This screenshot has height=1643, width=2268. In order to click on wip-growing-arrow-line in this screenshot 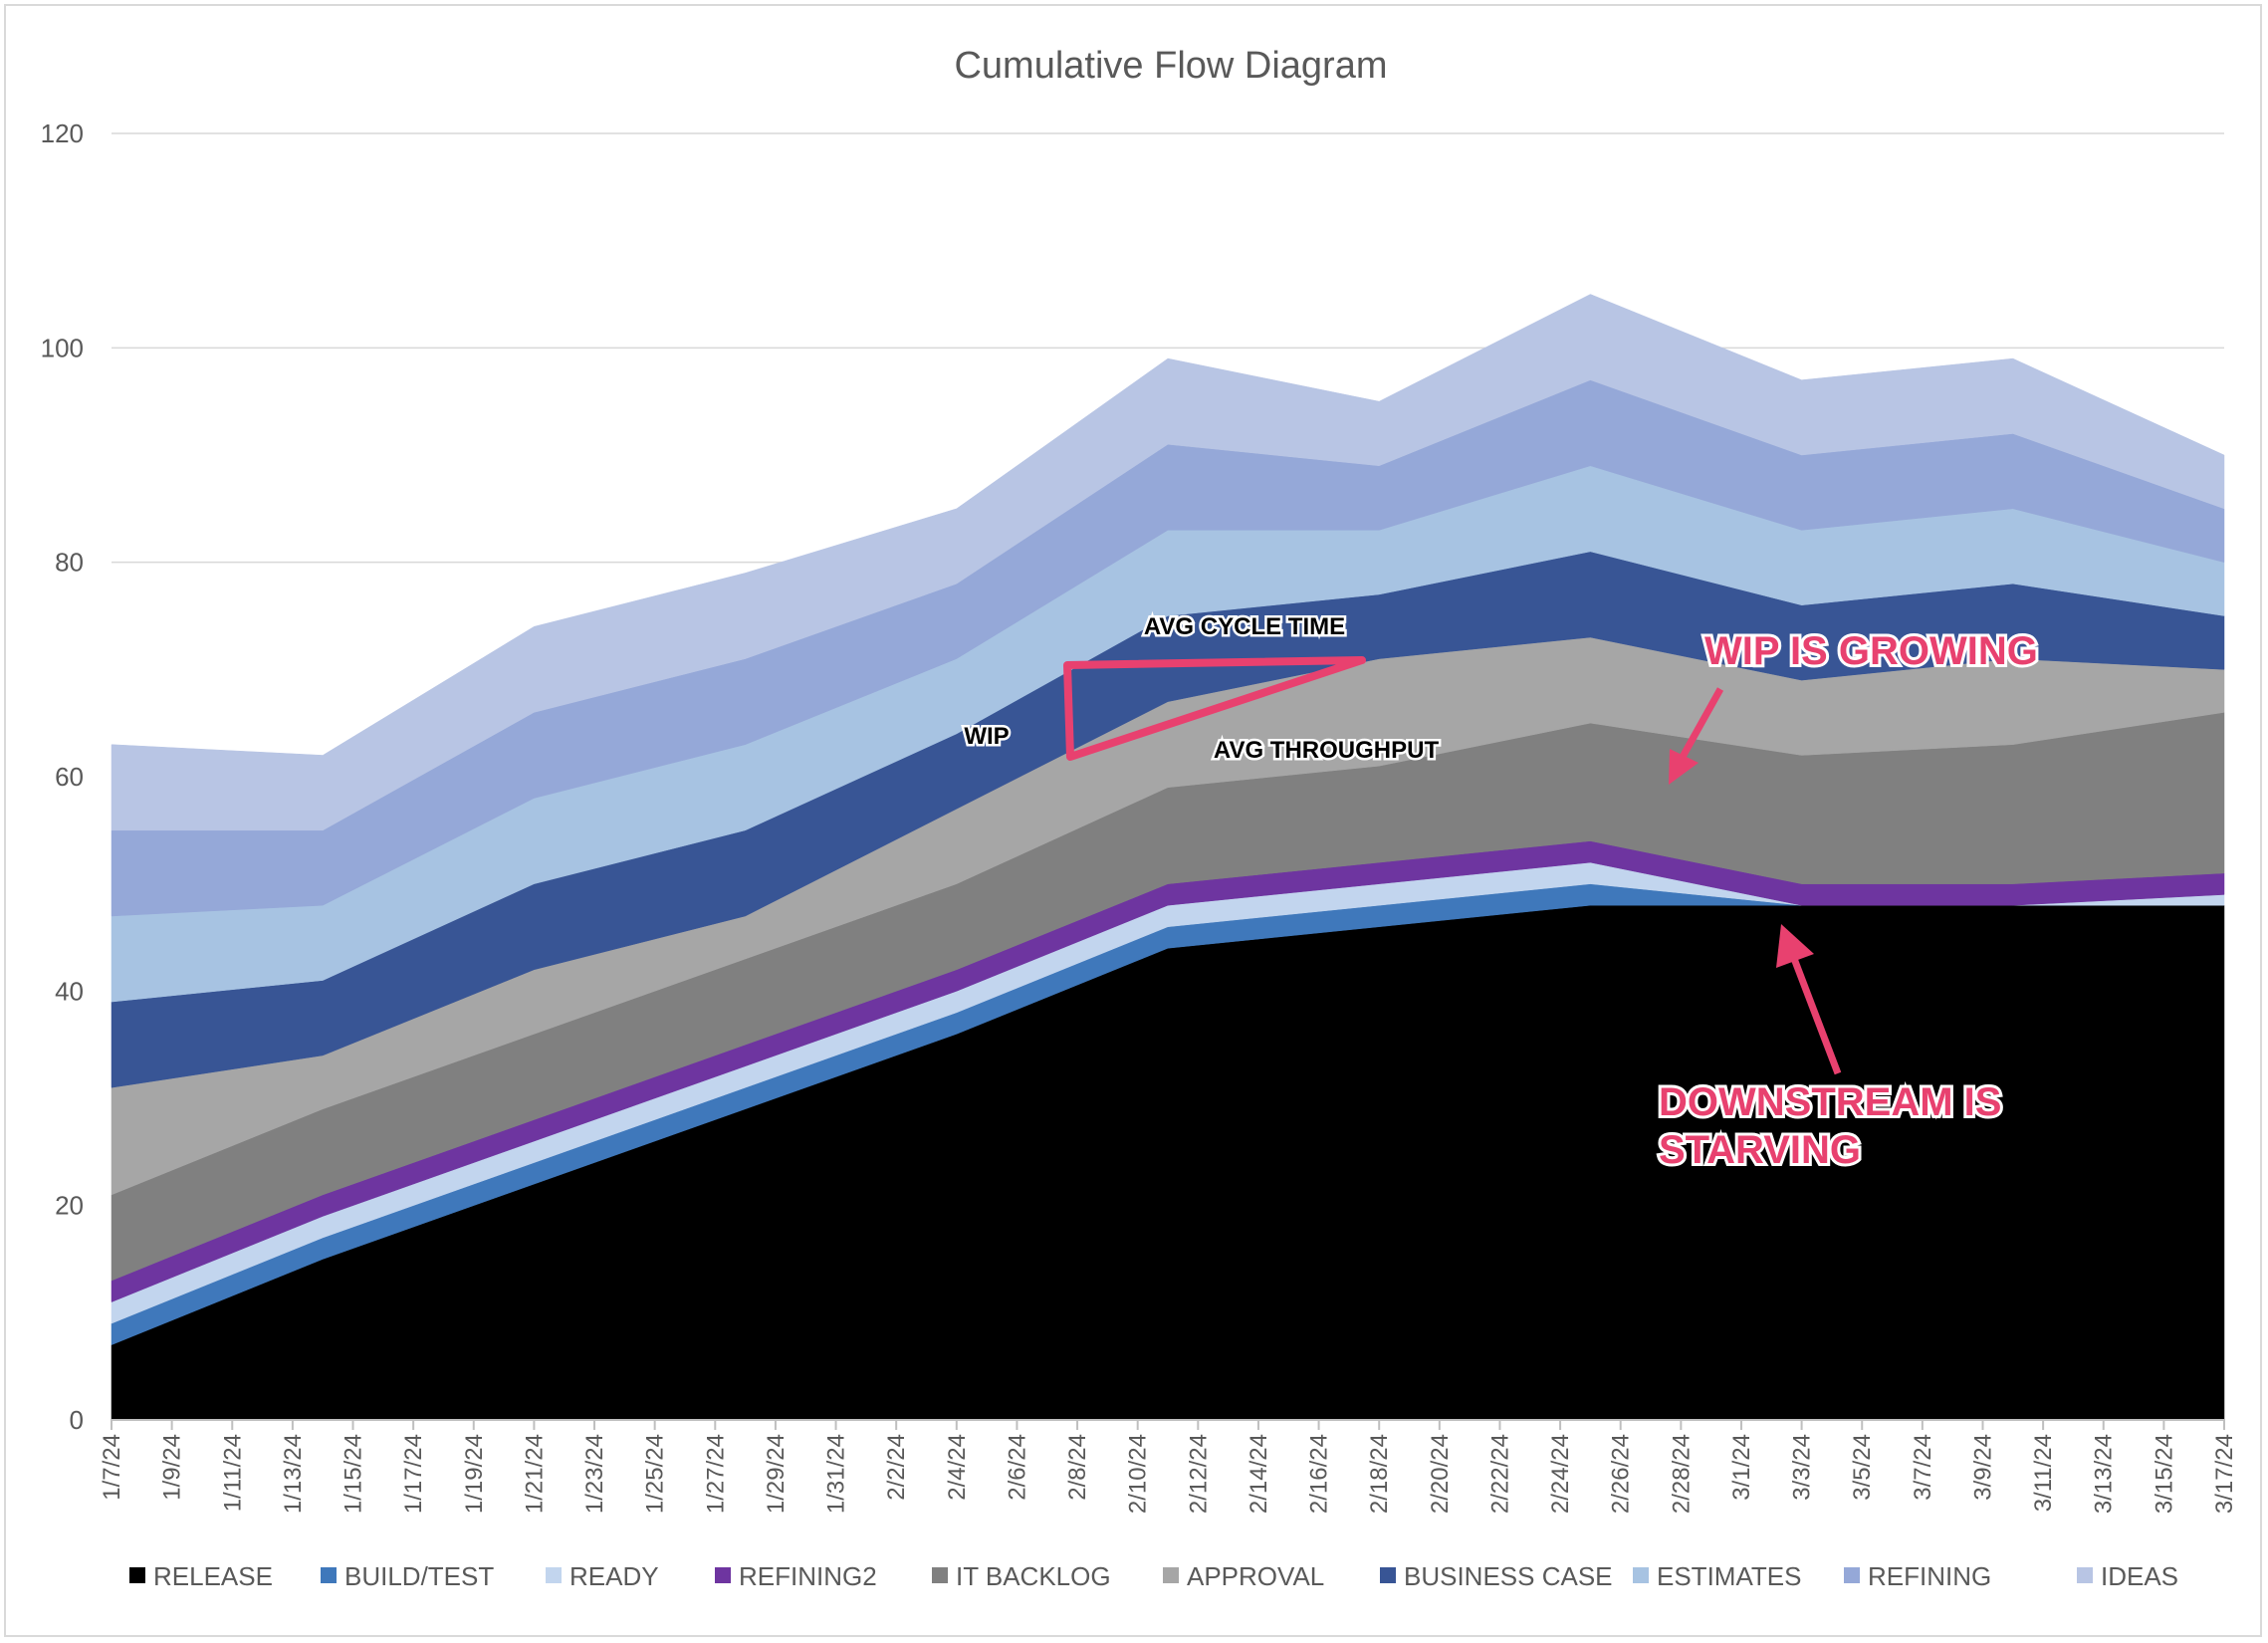, I will do `click(1701, 723)`.